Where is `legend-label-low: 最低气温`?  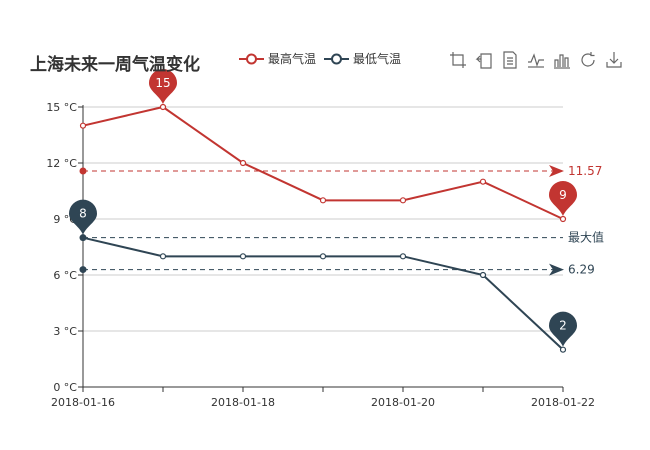 legend-label-low: 最低气温 is located at coordinates (377, 59).